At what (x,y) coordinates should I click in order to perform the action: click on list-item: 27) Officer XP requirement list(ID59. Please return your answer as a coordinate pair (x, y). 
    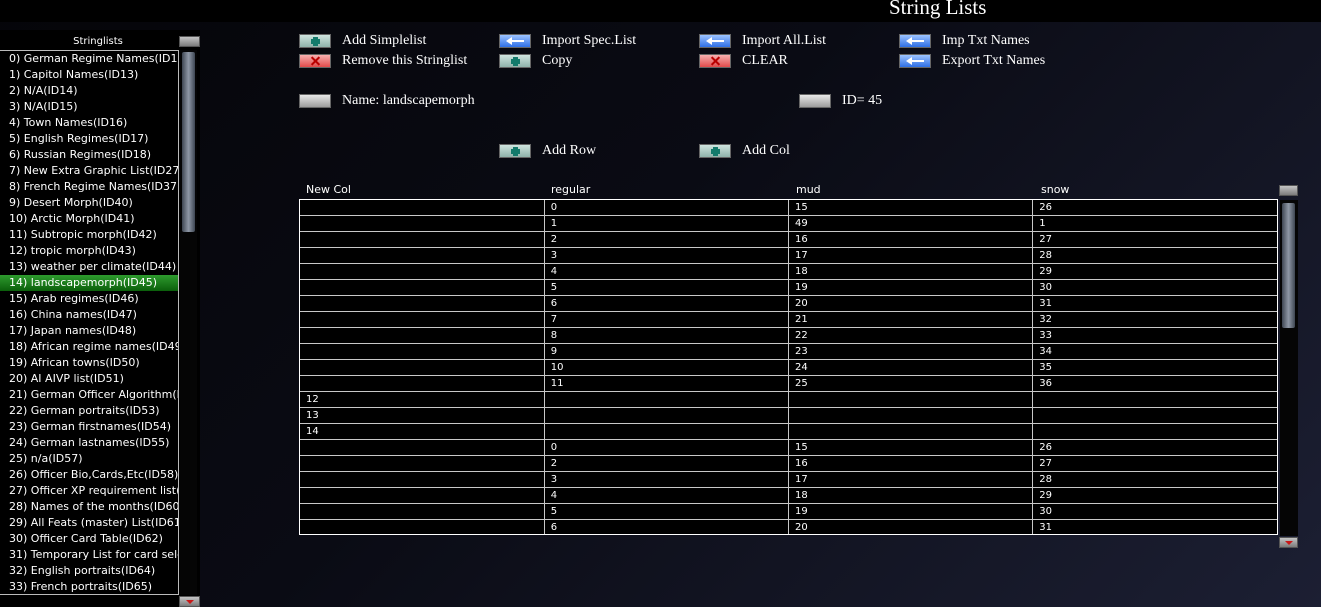
    Looking at the image, I should click on (93, 490).